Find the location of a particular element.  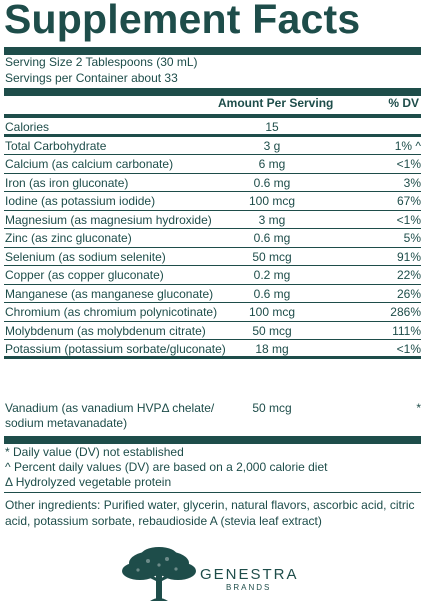

nutrient-row: Zinc (as zinc gluconate) 0.6 mg 5% is located at coordinates (212, 238).